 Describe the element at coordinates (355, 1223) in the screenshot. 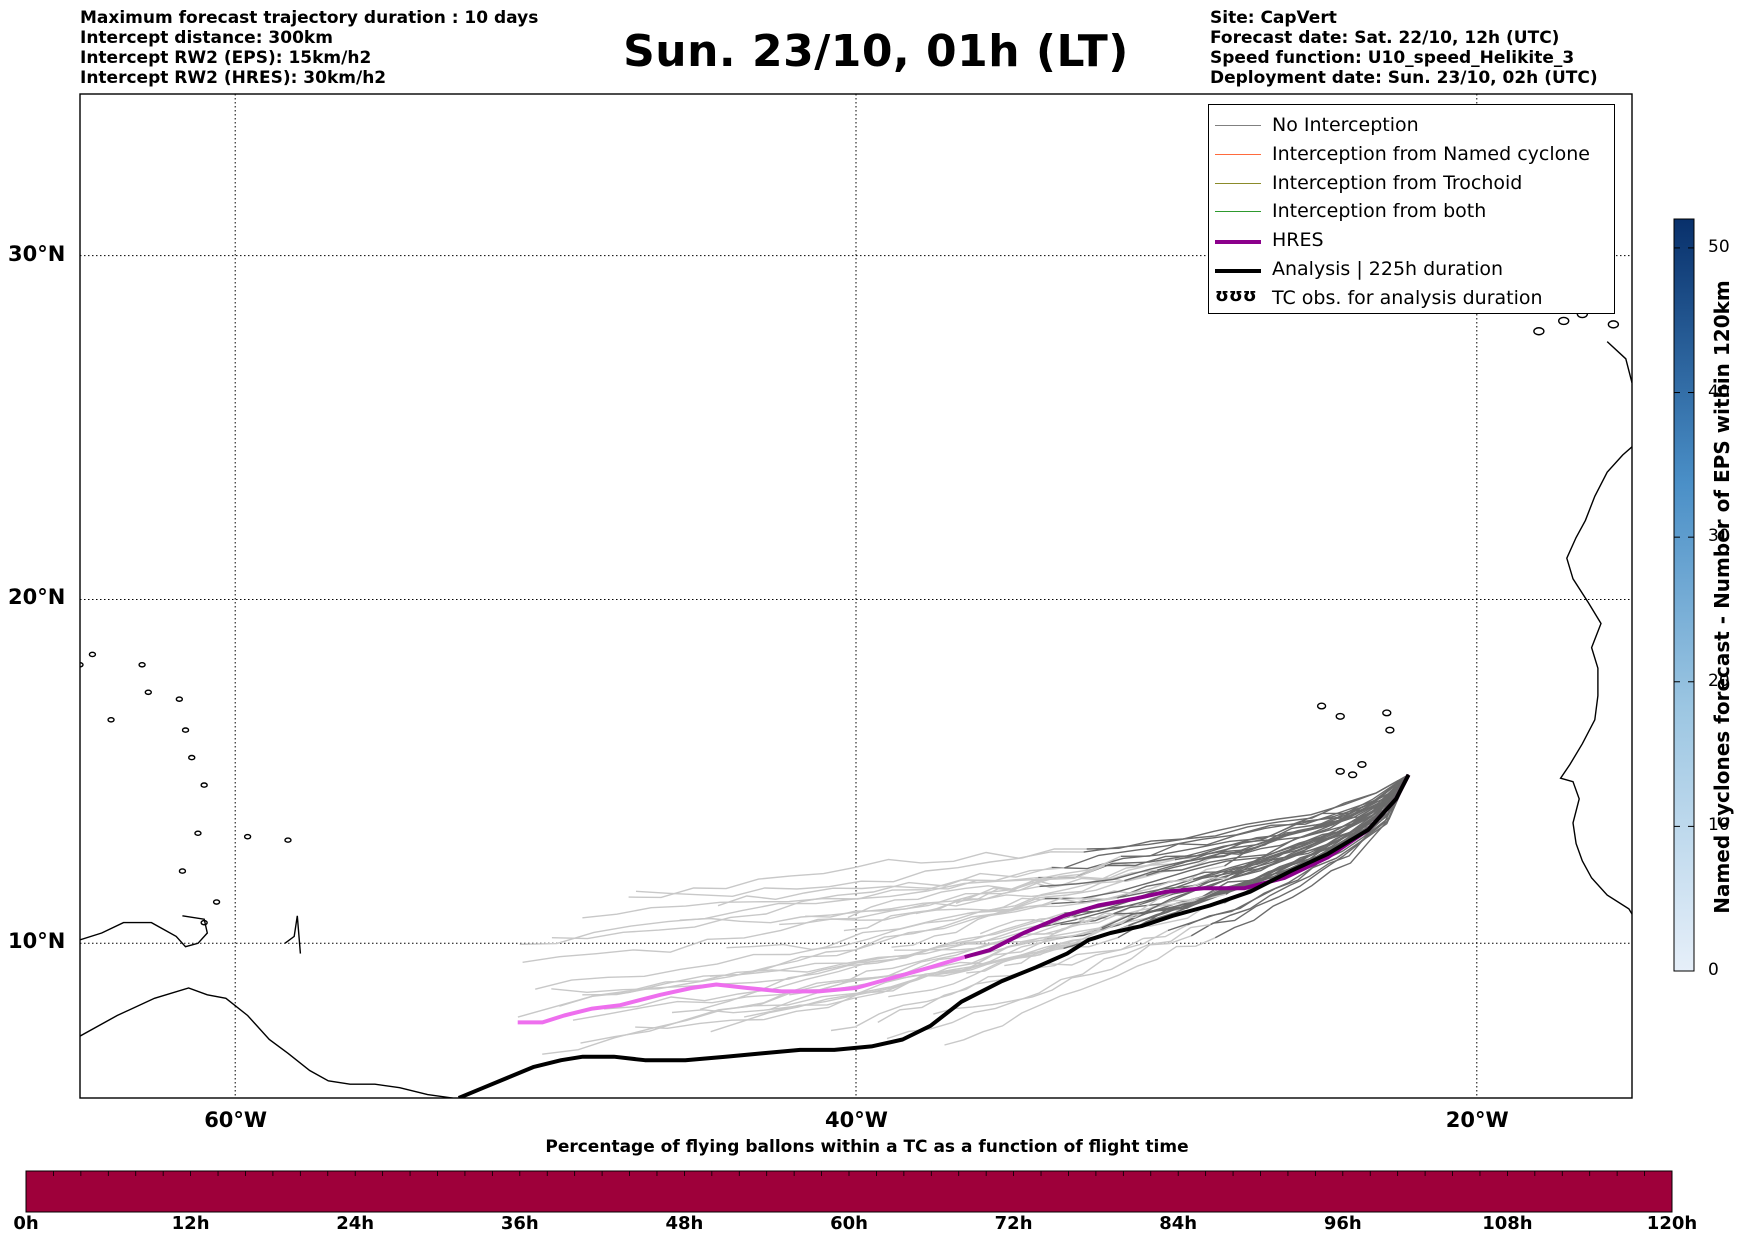

I see `flight-time-tick-label: 24h` at that location.